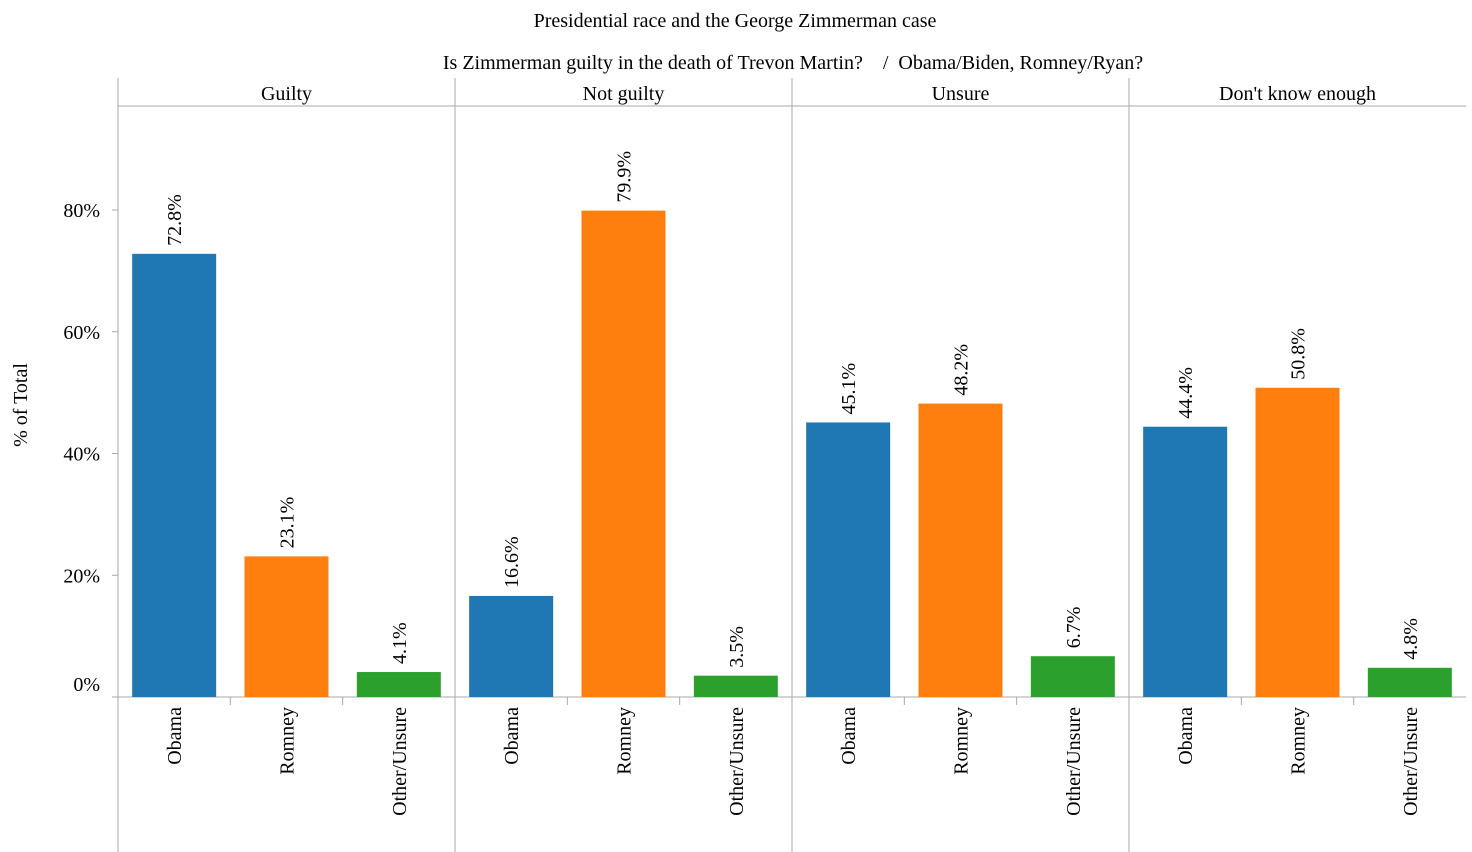 This screenshot has height=852, width=1472. I want to click on data-label: 45.1%, so click(849, 389).